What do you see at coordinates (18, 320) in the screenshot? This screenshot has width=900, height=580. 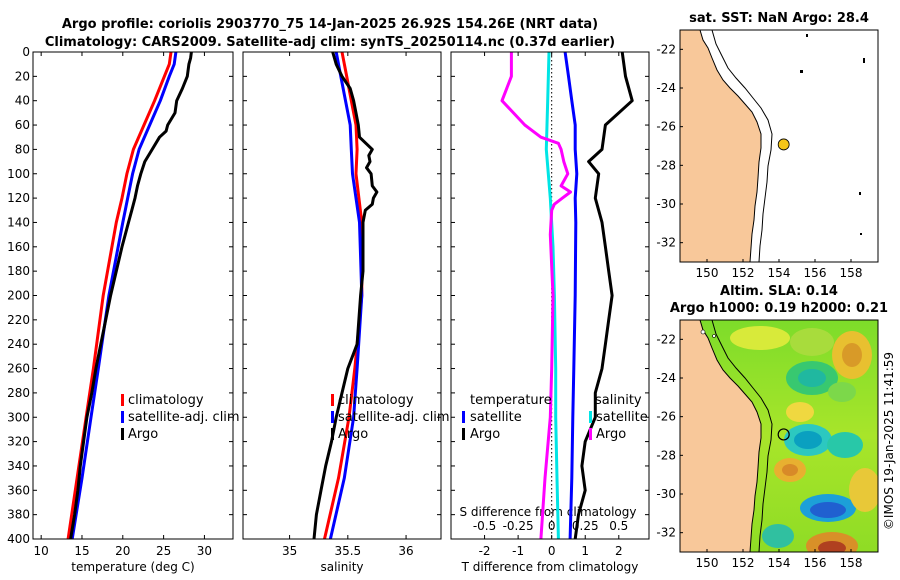 I see `y-tick-label: 220` at bounding box center [18, 320].